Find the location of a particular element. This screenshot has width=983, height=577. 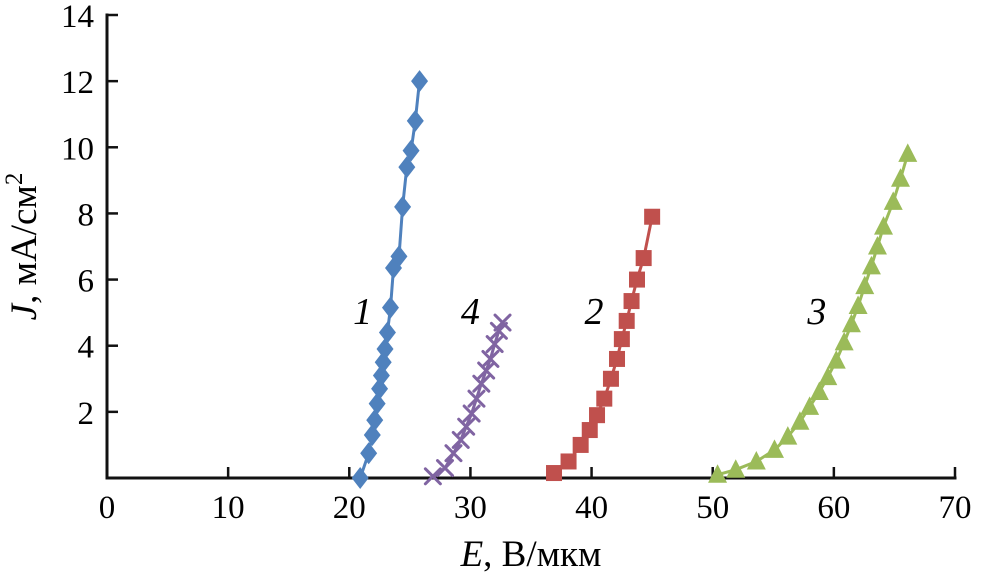

x-tick-label: 10 is located at coordinates (228, 508).